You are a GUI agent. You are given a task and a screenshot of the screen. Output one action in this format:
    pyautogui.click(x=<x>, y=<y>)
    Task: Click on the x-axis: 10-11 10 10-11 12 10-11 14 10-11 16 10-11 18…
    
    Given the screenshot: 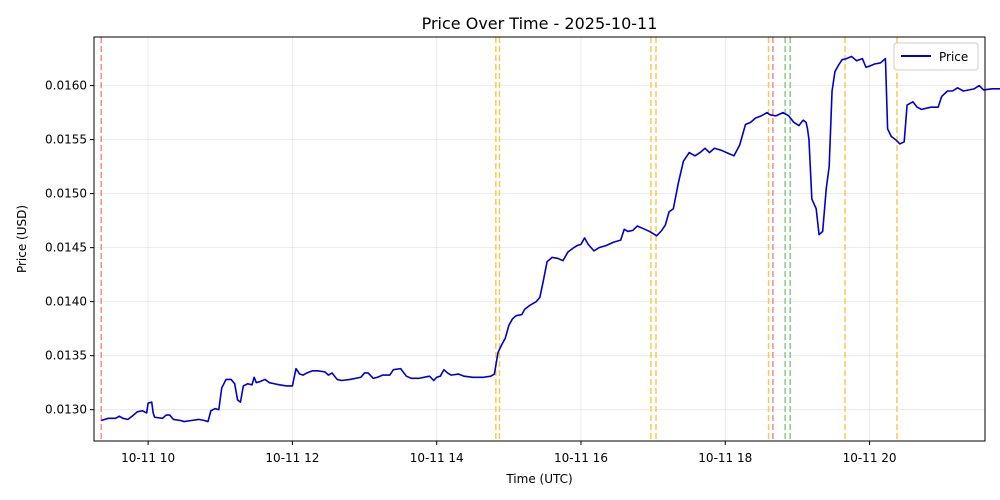 What is the action you would take?
    pyautogui.click(x=509, y=453)
    